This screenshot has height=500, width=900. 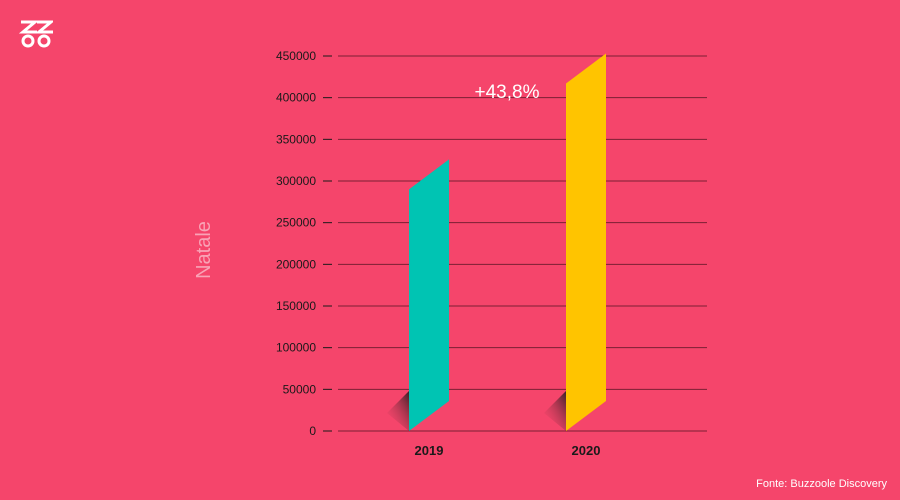 What do you see at coordinates (429, 295) in the screenshot?
I see `bar-2019` at bounding box center [429, 295].